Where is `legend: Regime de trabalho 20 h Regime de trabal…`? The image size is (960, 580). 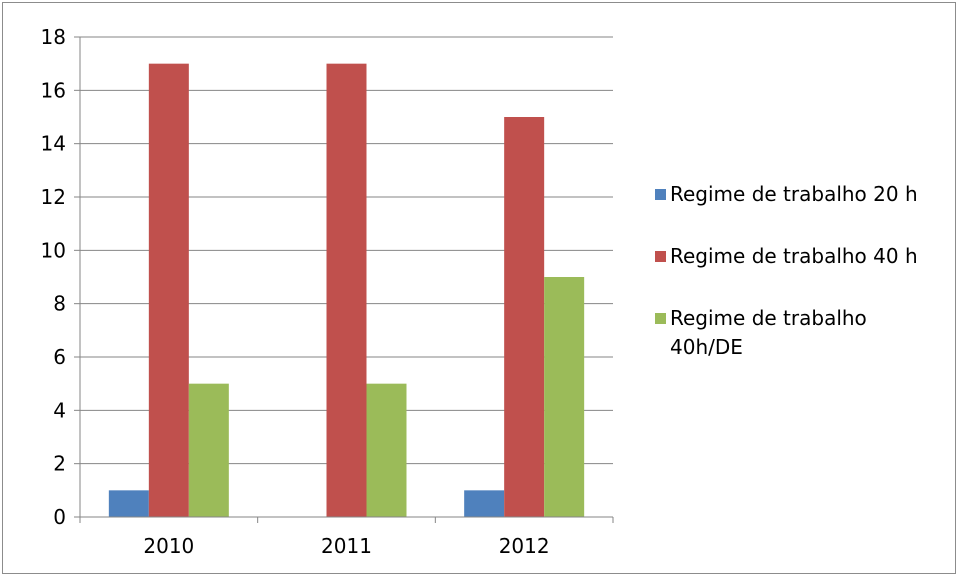
legend: Regime de trabalho 20 h Regime de trabal… is located at coordinates (802, 287).